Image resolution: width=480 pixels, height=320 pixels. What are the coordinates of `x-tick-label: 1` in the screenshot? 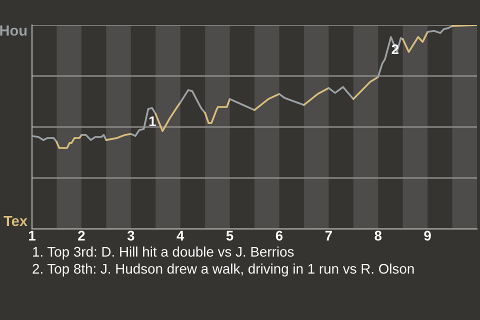 It's located at (32, 235).